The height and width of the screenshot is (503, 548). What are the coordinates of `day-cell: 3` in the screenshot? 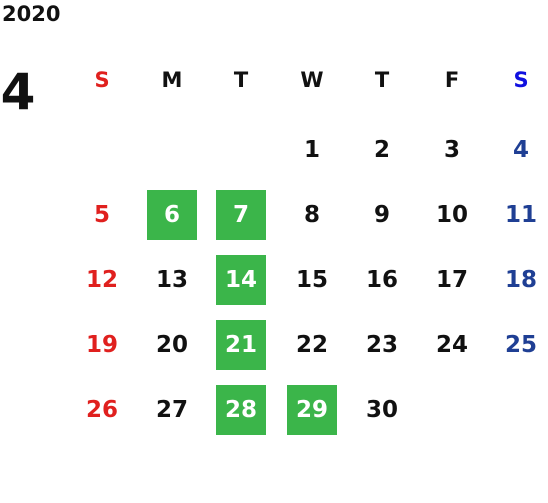 It's located at (451, 150).